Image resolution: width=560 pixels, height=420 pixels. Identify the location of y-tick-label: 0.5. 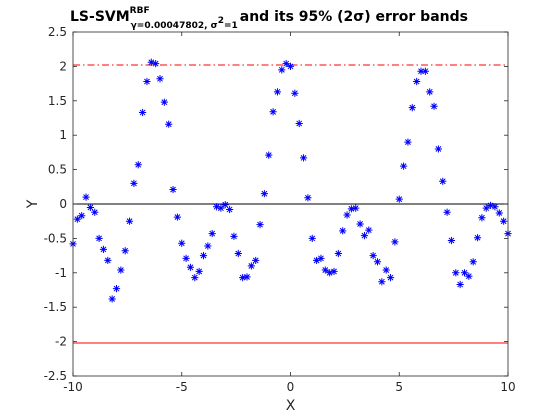
(57, 170).